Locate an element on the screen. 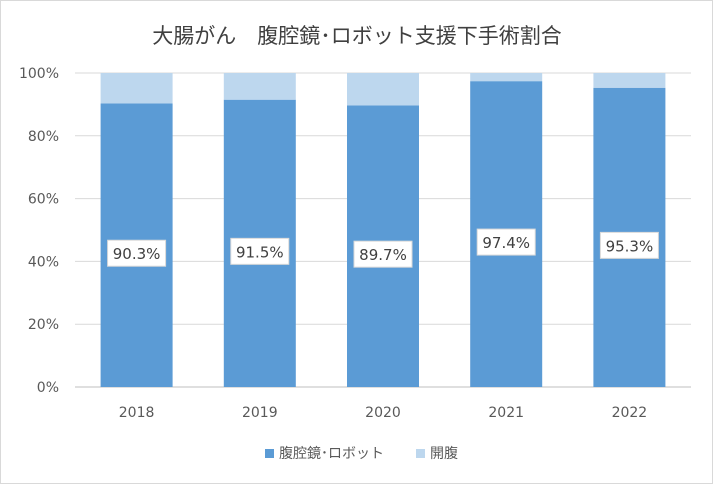 This screenshot has width=713, height=485. legend-label: 開腹 is located at coordinates (444, 453).